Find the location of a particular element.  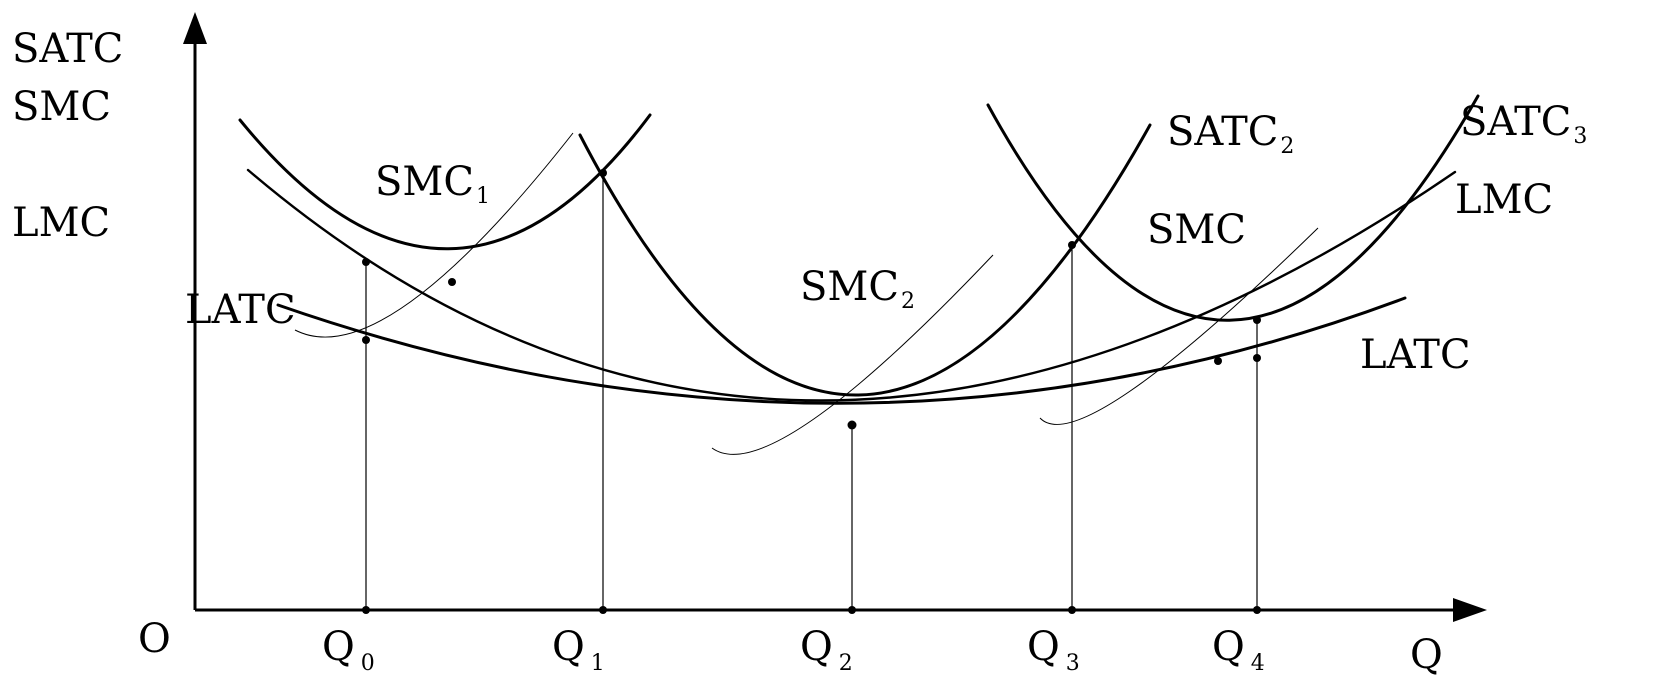

y-axis-arrow is located at coordinates (195, 28).